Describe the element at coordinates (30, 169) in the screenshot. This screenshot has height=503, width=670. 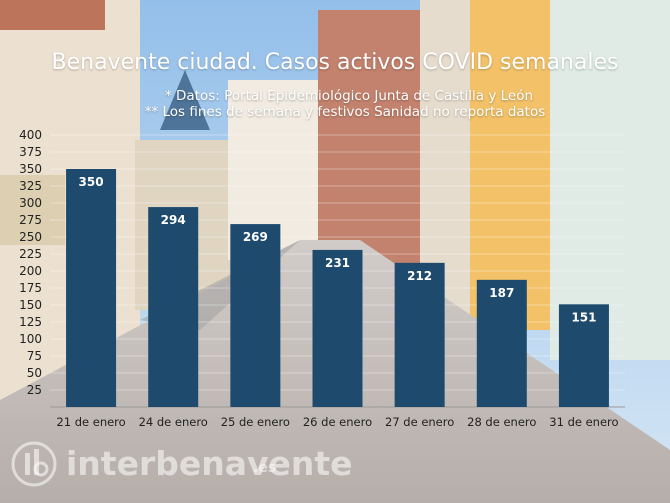
I see `y-tick-label: 350` at that location.